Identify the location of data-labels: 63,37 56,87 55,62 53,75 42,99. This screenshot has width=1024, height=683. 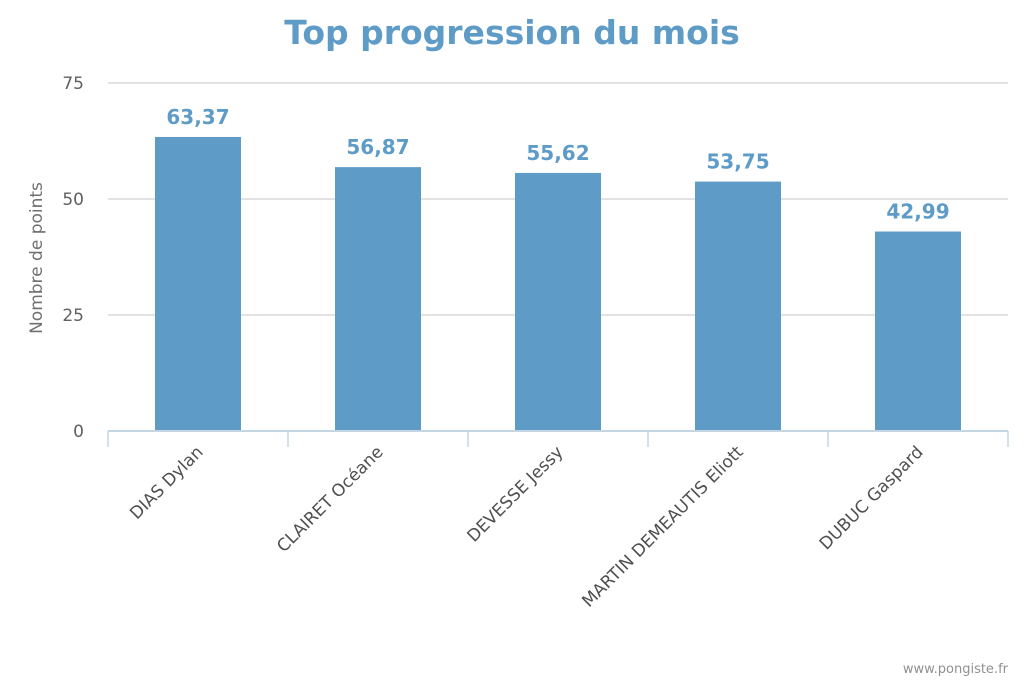
(557, 164).